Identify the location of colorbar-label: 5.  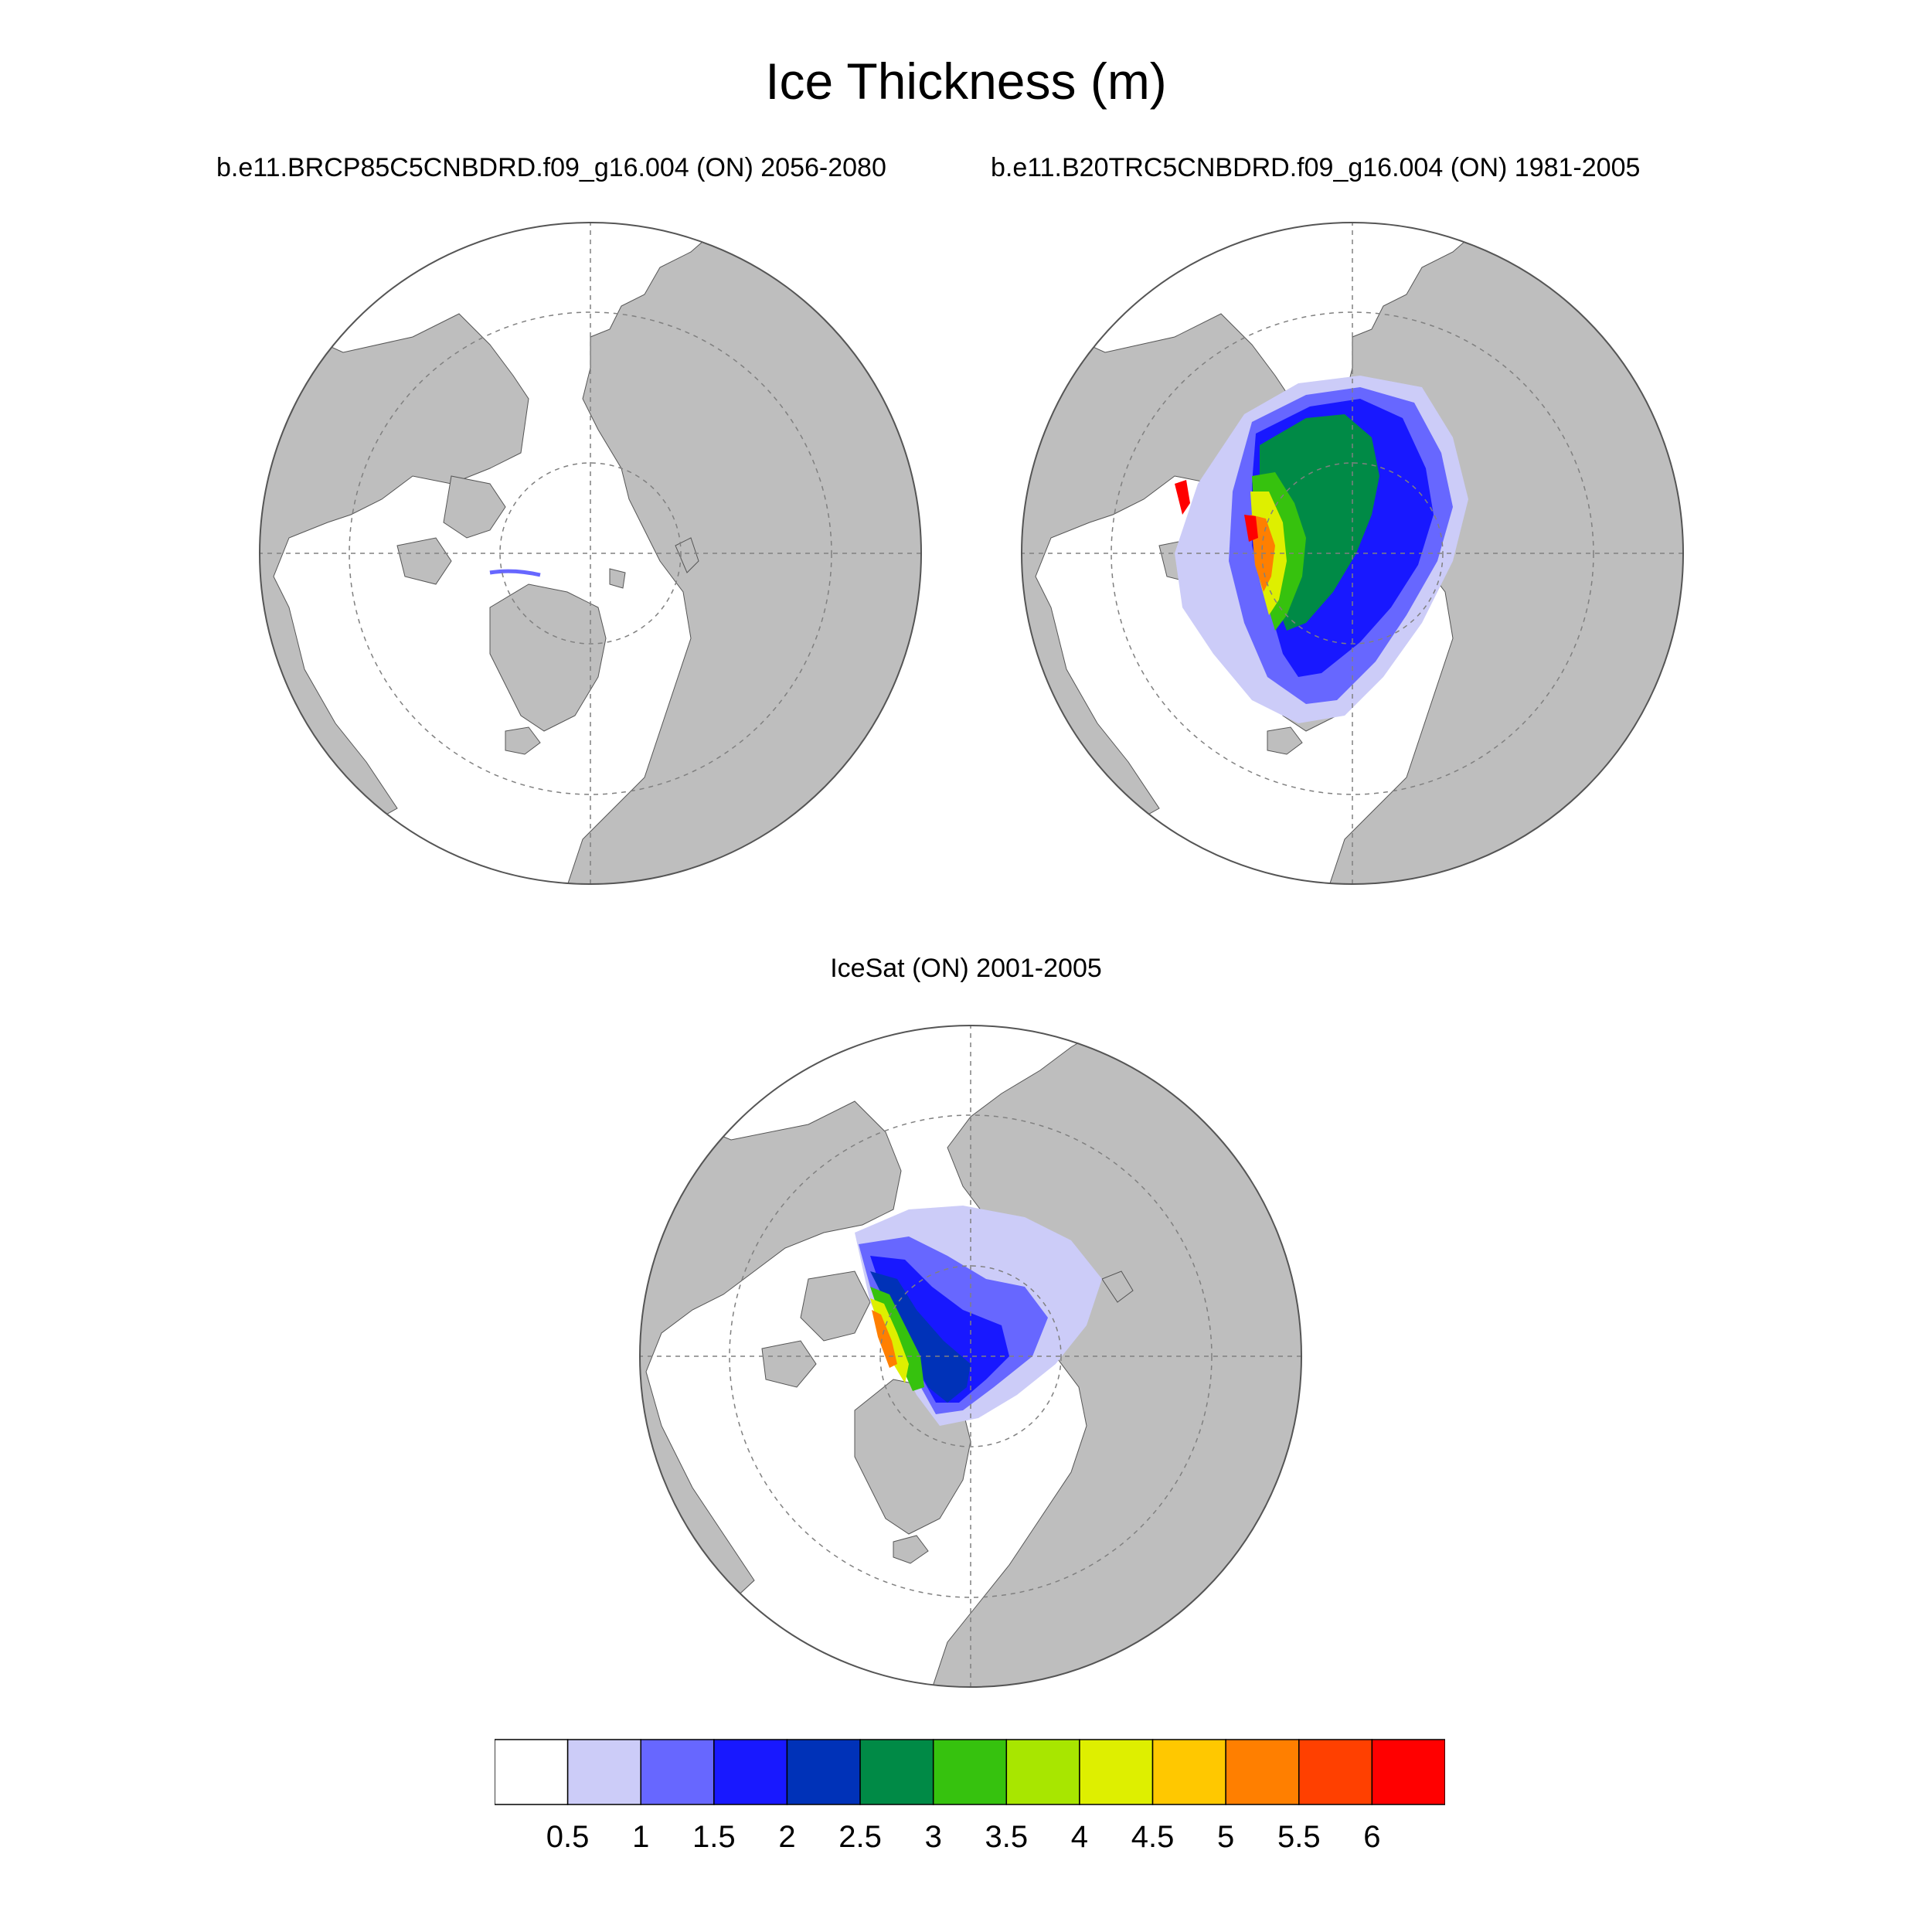
(1226, 1837).